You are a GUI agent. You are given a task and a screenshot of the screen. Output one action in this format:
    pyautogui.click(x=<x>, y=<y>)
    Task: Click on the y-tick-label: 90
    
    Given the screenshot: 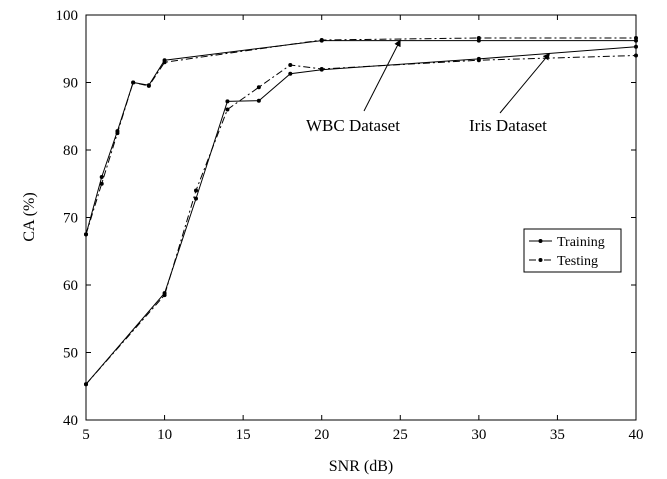 What is the action you would take?
    pyautogui.click(x=70, y=84)
    